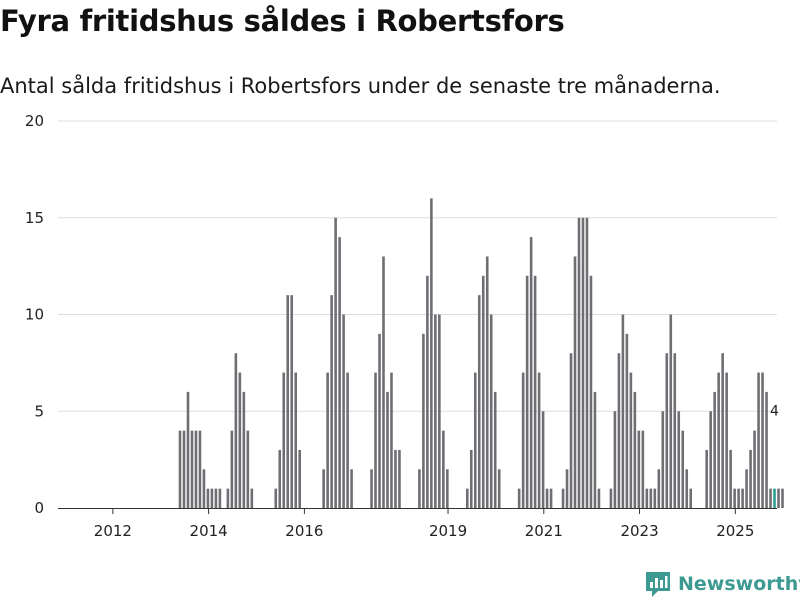  What do you see at coordinates (39, 508) in the screenshot?
I see `y-tick-label: 0` at bounding box center [39, 508].